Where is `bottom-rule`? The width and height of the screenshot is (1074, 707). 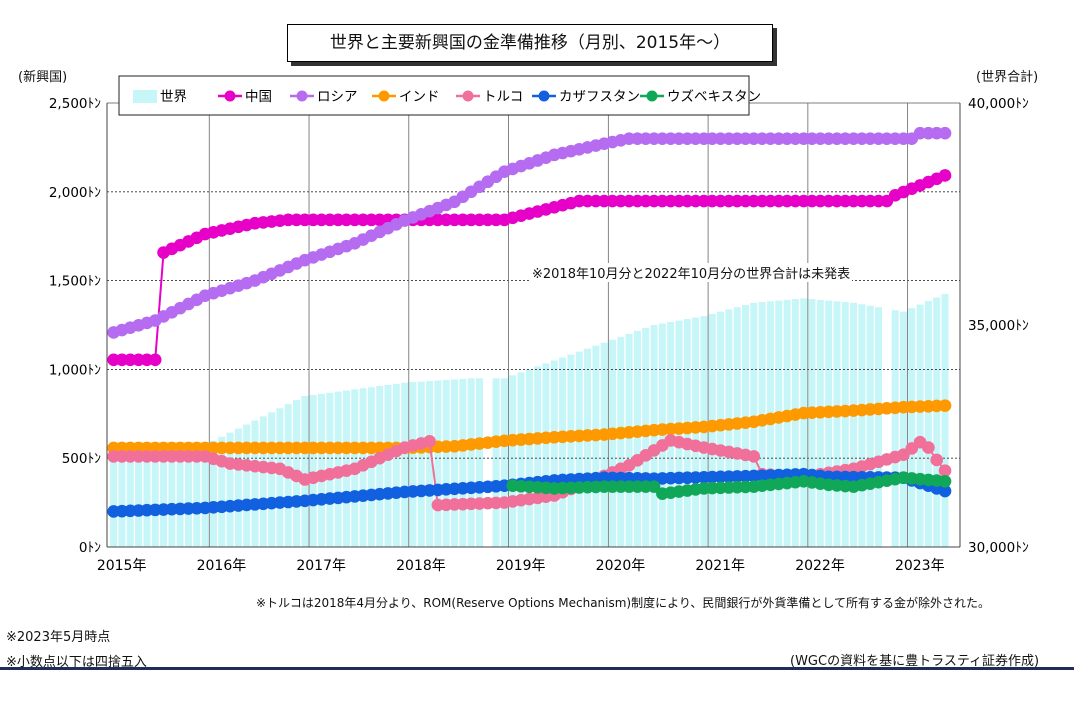
bottom-rule is located at coordinates (537, 668).